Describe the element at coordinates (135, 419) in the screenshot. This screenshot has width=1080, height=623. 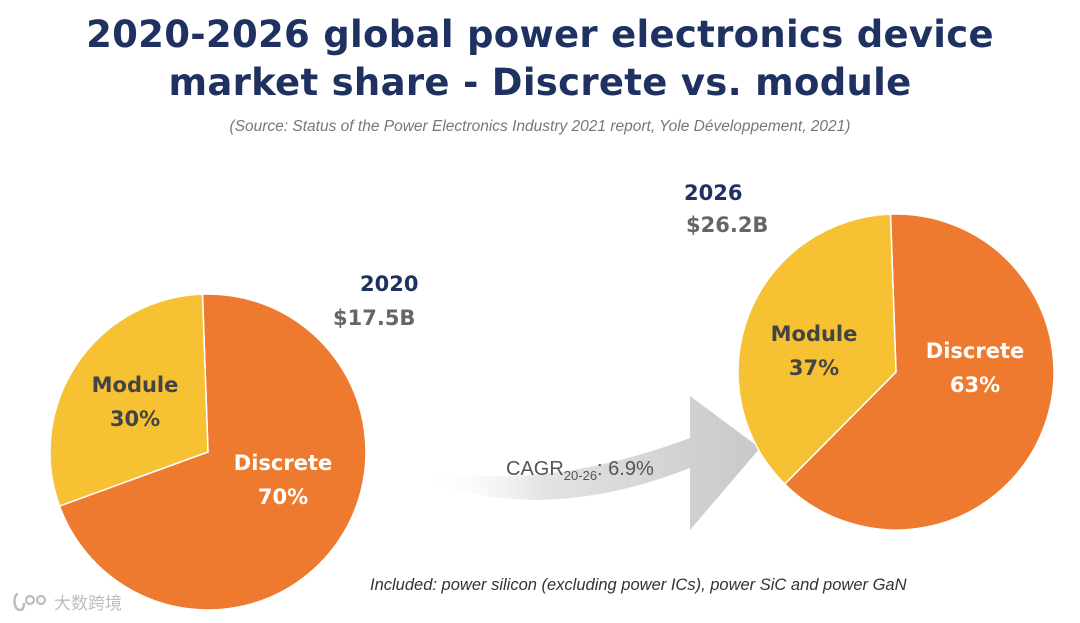
I see `slice-value-module-2020: 30%` at that location.